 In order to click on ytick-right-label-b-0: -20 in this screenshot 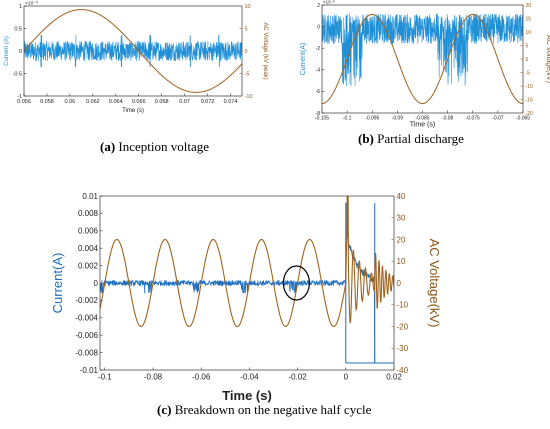, I will do `click(529, 114)`.